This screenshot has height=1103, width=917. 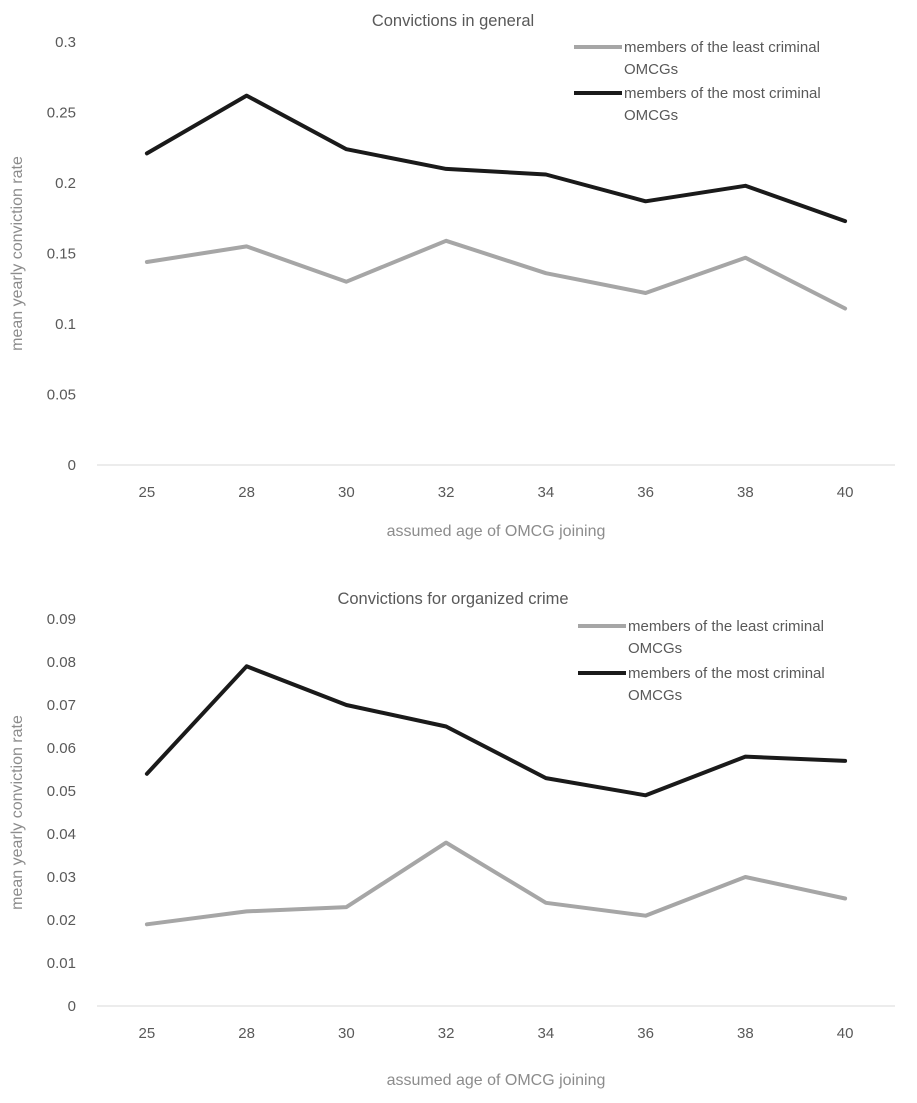 What do you see at coordinates (645, 1033) in the screenshot?
I see `chart2-x-tick-label: 36` at bounding box center [645, 1033].